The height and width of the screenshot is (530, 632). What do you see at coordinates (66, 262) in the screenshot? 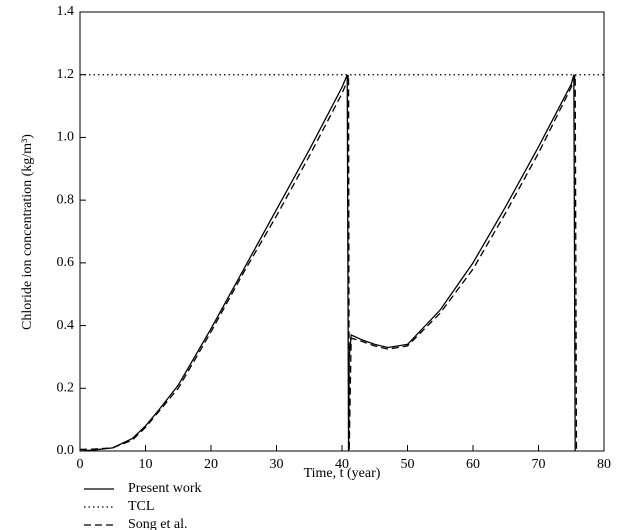
I see `y-tick-label: 0.6` at bounding box center [66, 262].